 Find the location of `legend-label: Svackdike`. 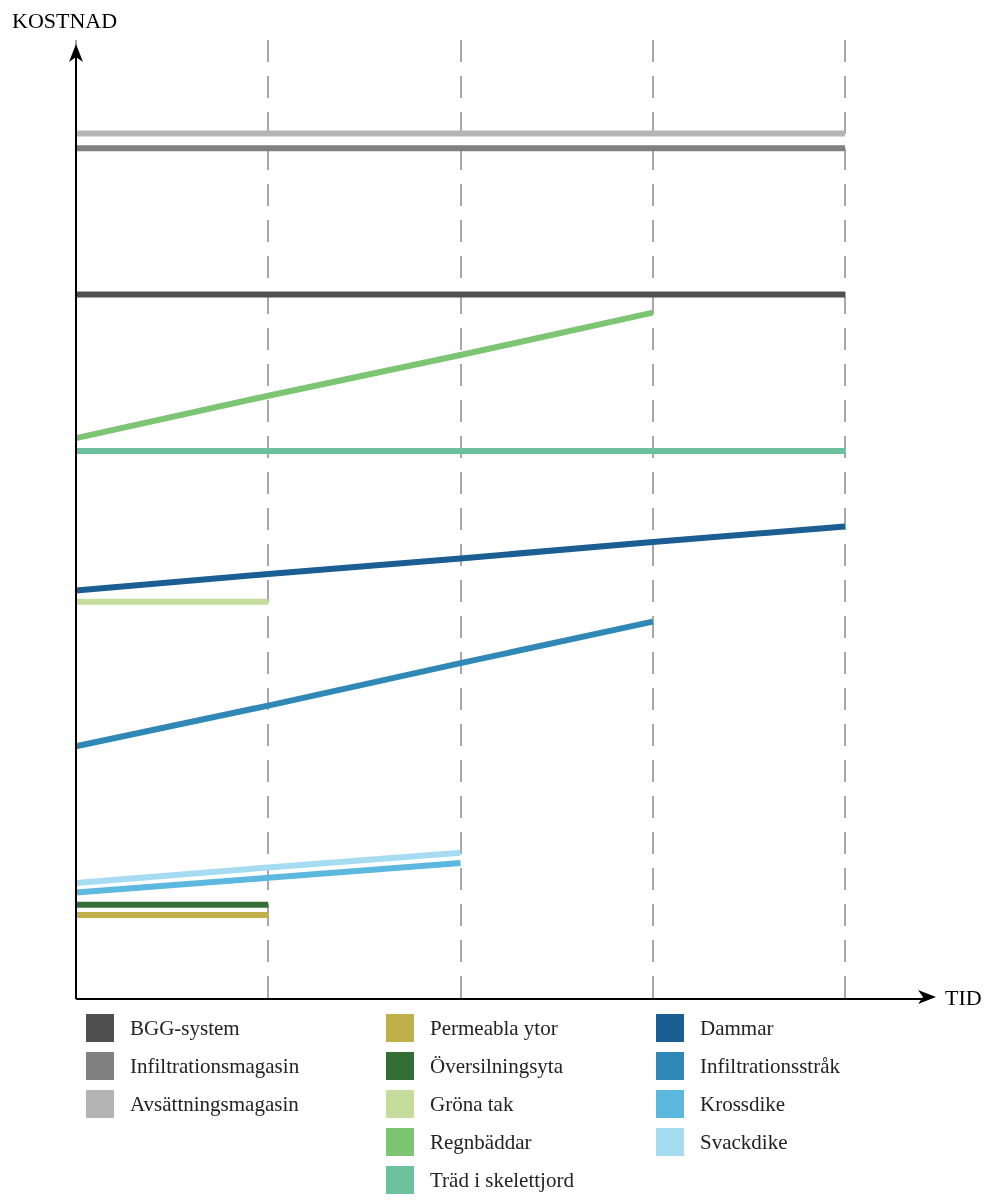

legend-label: Svackdike is located at coordinates (744, 1142).